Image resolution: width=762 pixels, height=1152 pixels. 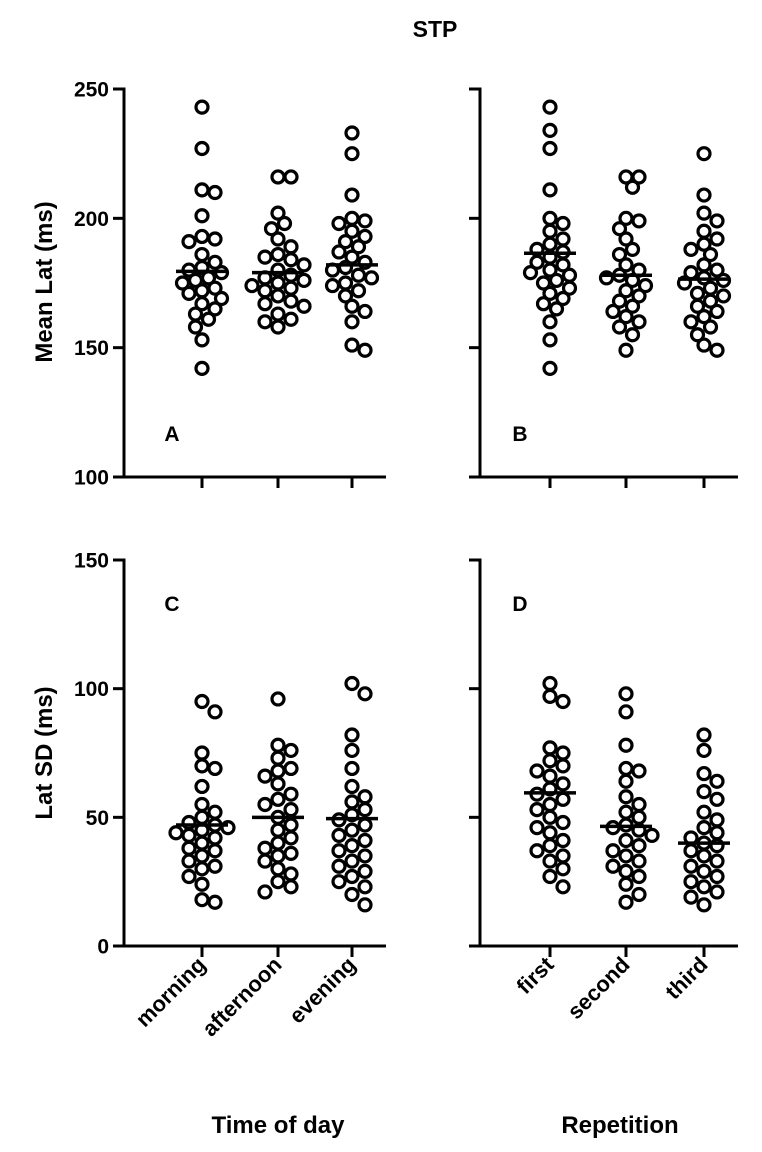 I want to click on x-axis-title-left: Time of day, so click(x=279, y=1125).